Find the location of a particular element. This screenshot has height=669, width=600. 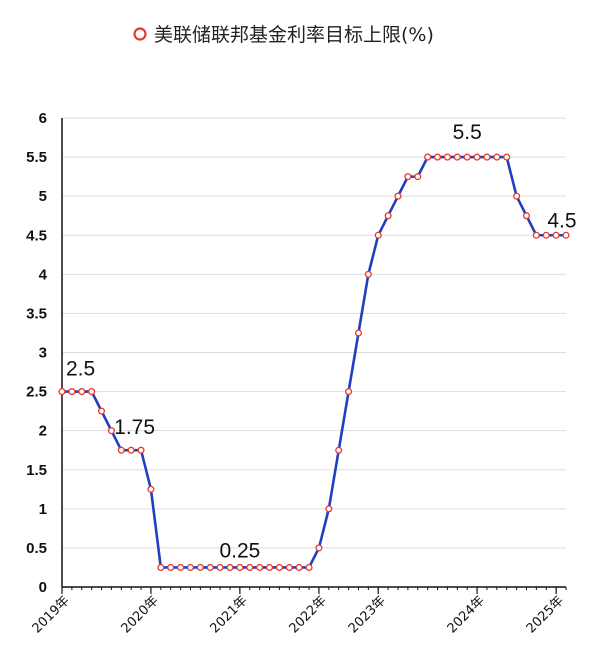

y-tick-label: 4.5 is located at coordinates (36, 235).